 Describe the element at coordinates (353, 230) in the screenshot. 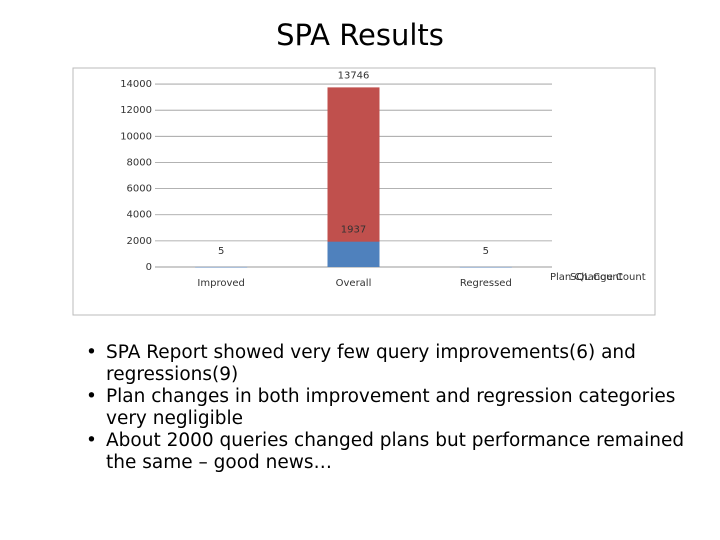

I see `data-label: 1937` at that location.